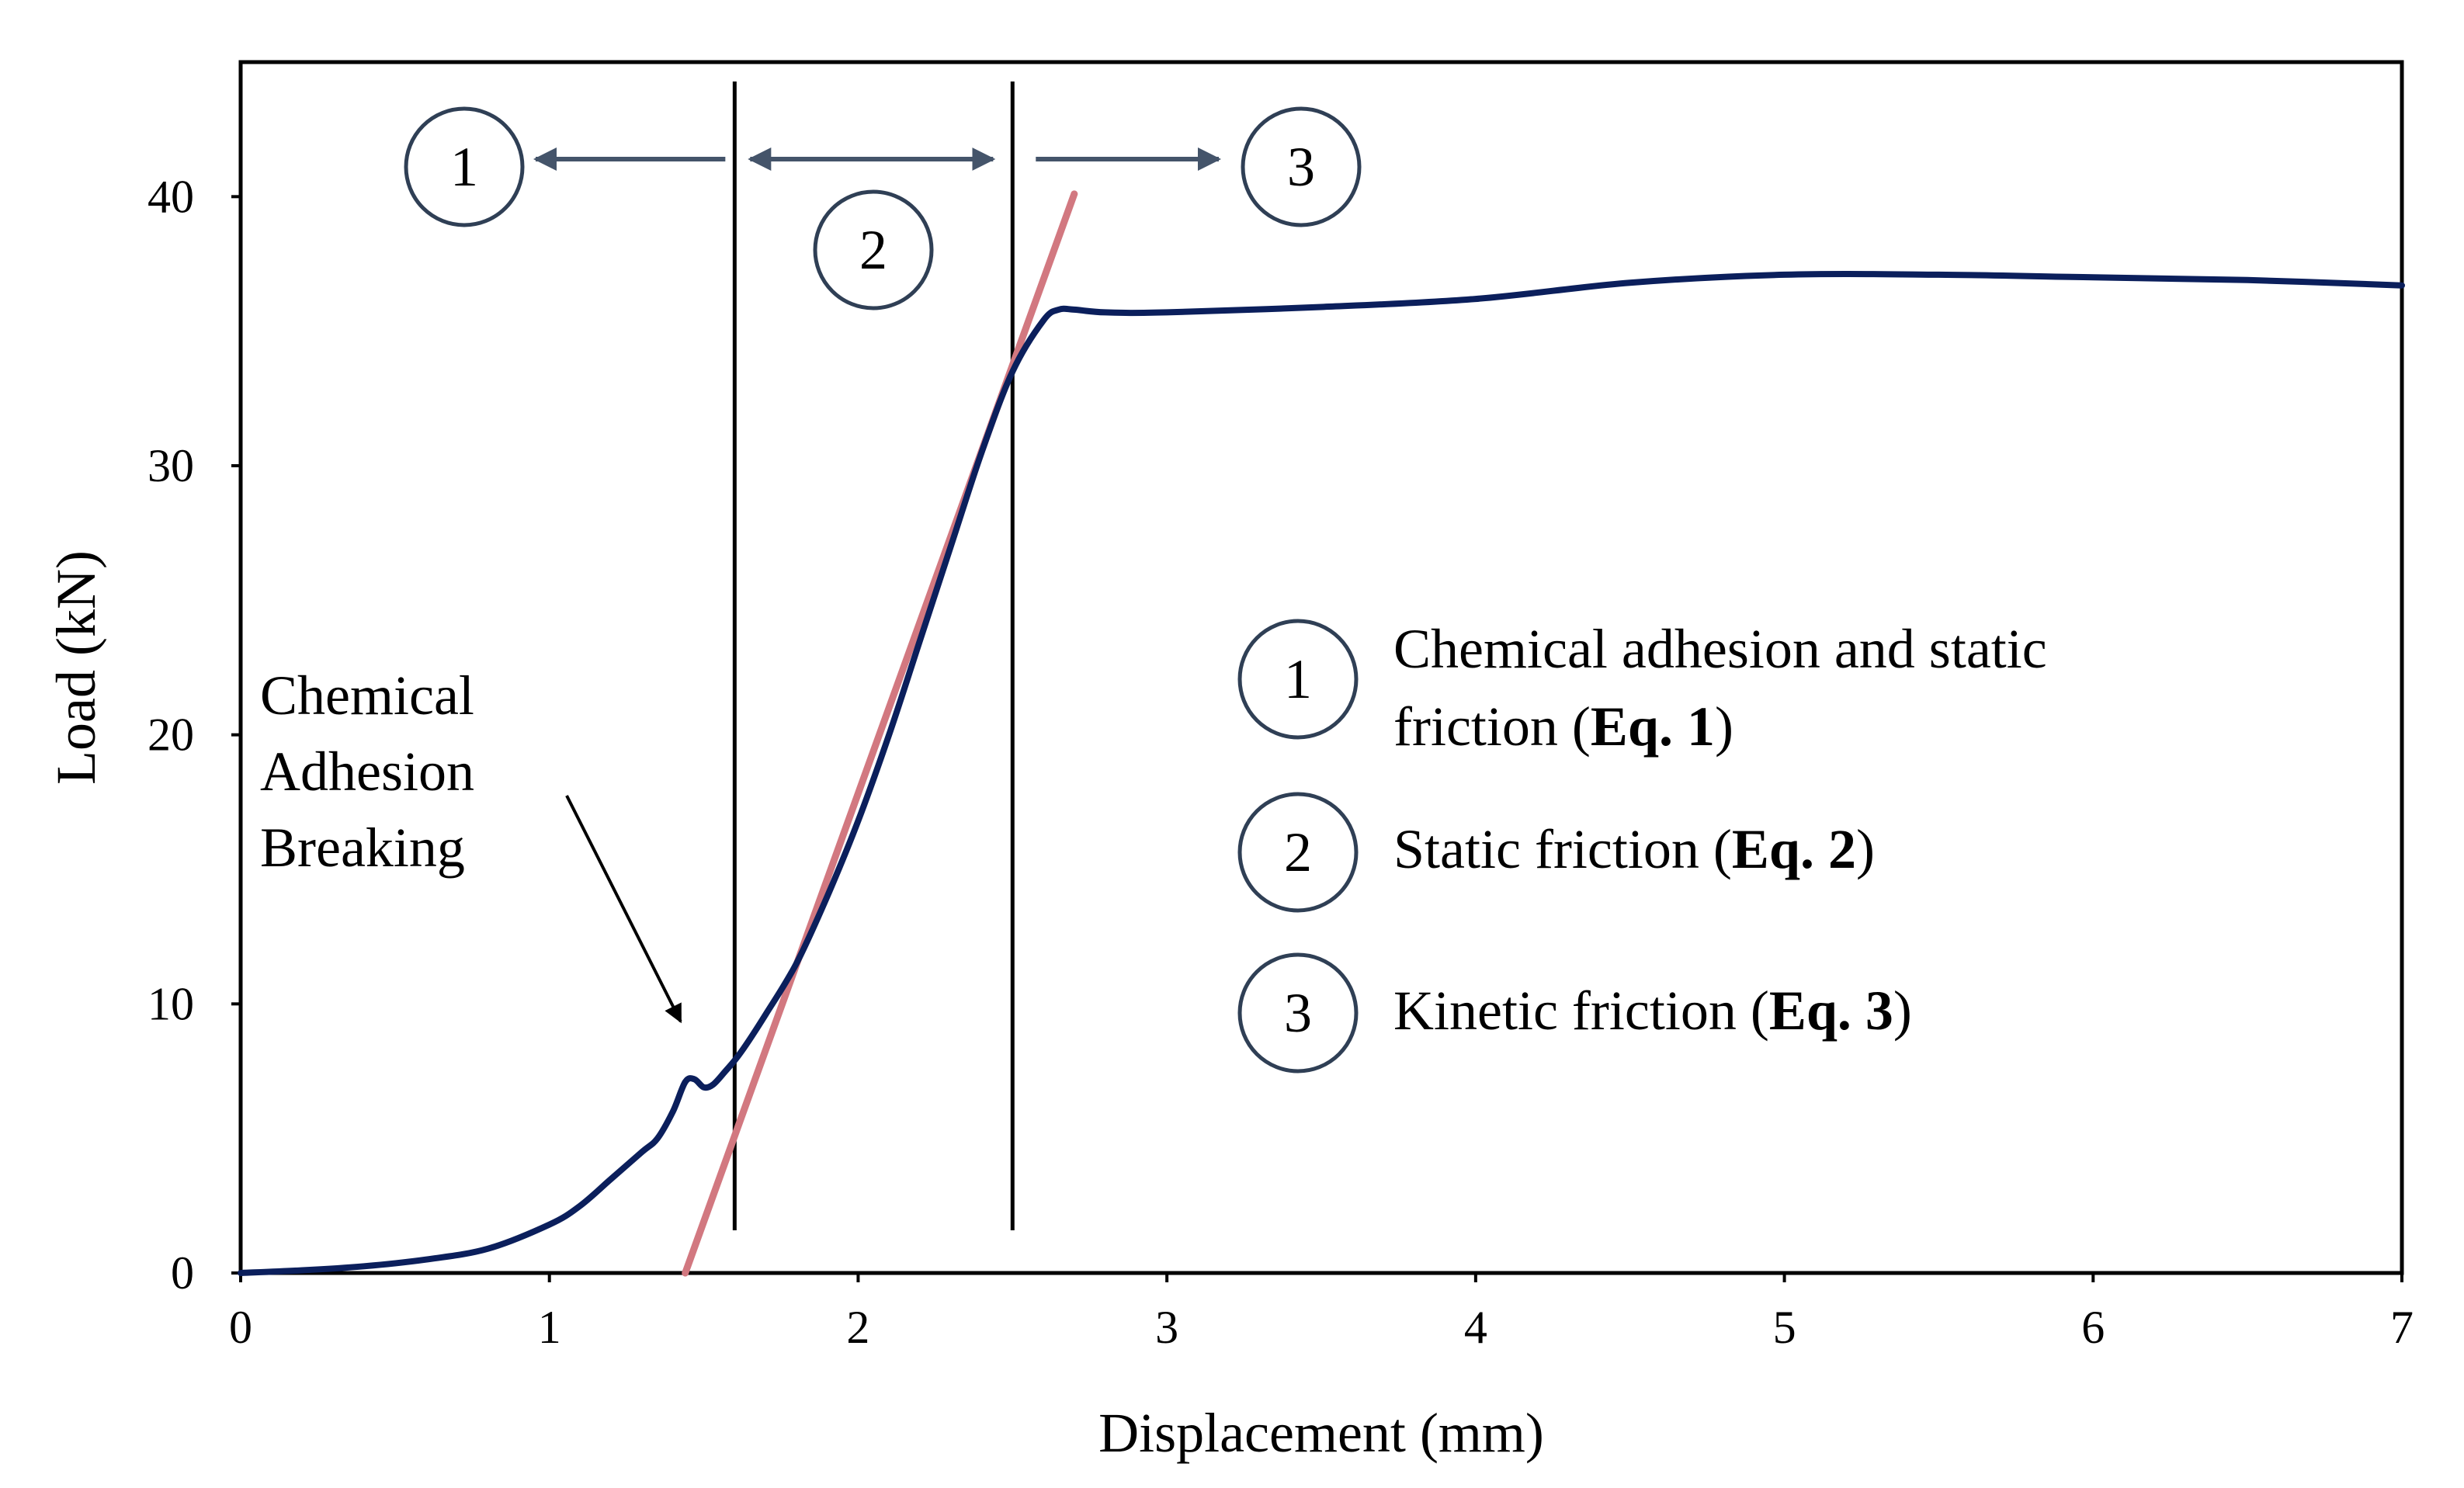  I want to click on region-labels: 1 2 3, so click(883, 208).